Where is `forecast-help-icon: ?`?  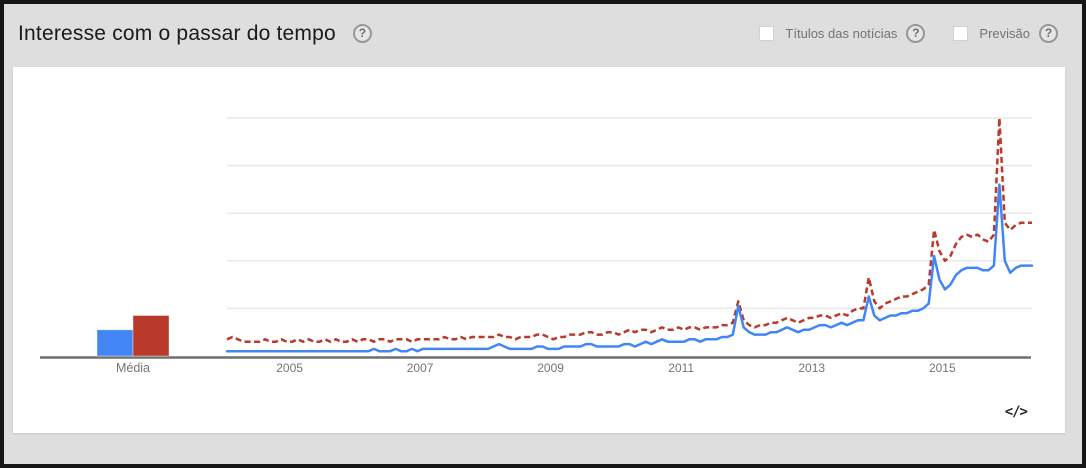
forecast-help-icon: ? is located at coordinates (1048, 33).